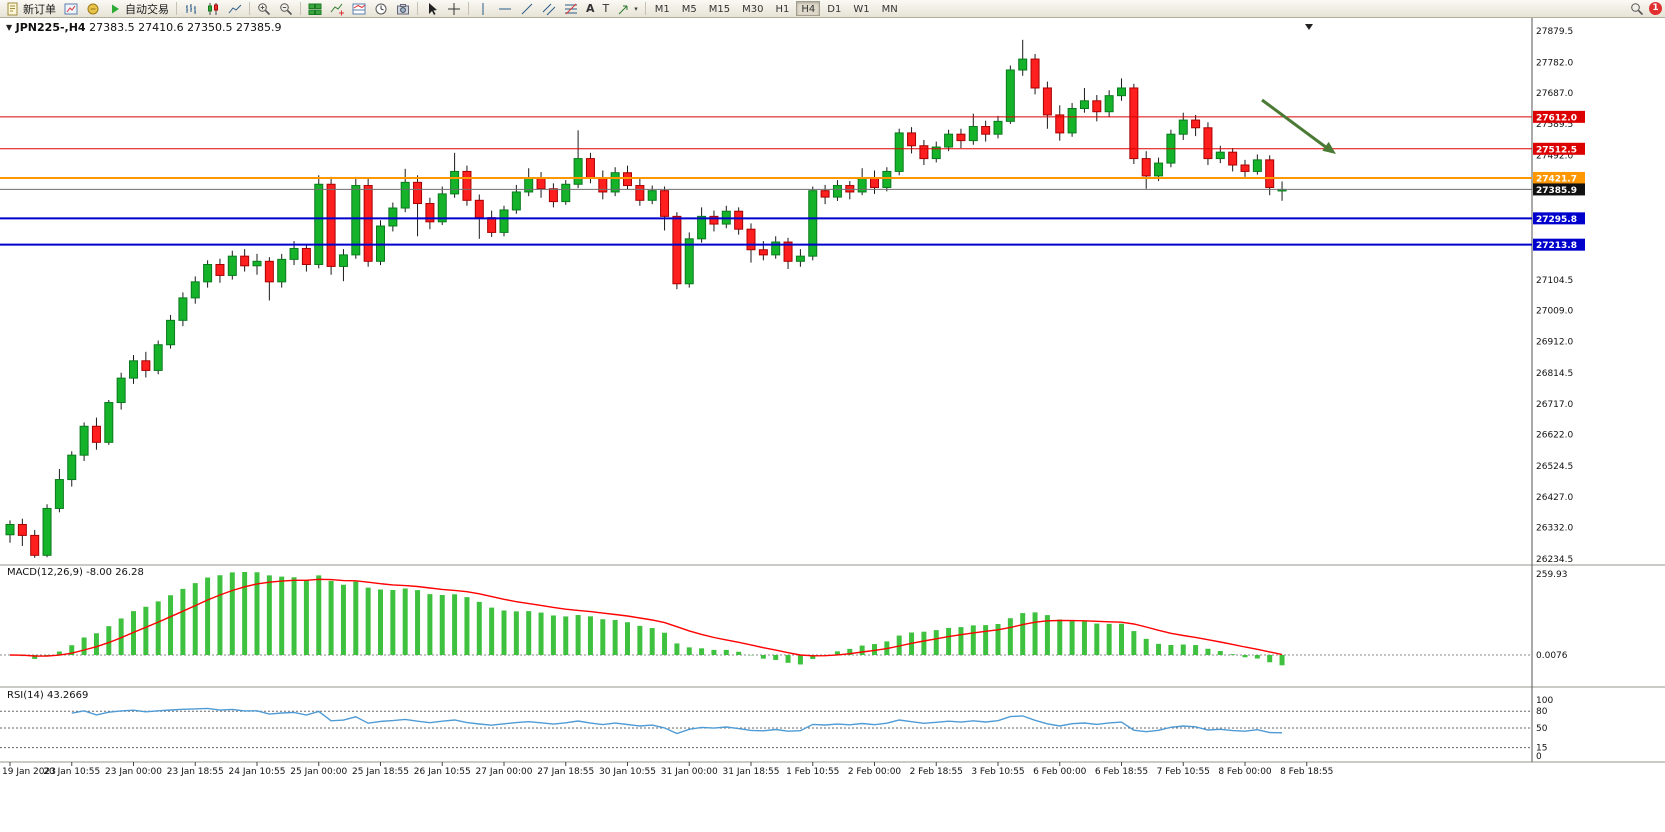 This screenshot has height=832, width=1665. Describe the element at coordinates (549, 9) in the screenshot. I see `channel-tool-button` at that location.